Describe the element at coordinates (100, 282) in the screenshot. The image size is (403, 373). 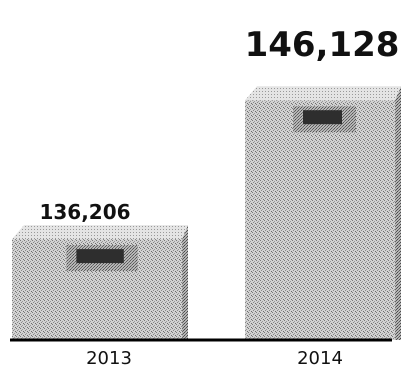
I see `bar-2013` at that location.